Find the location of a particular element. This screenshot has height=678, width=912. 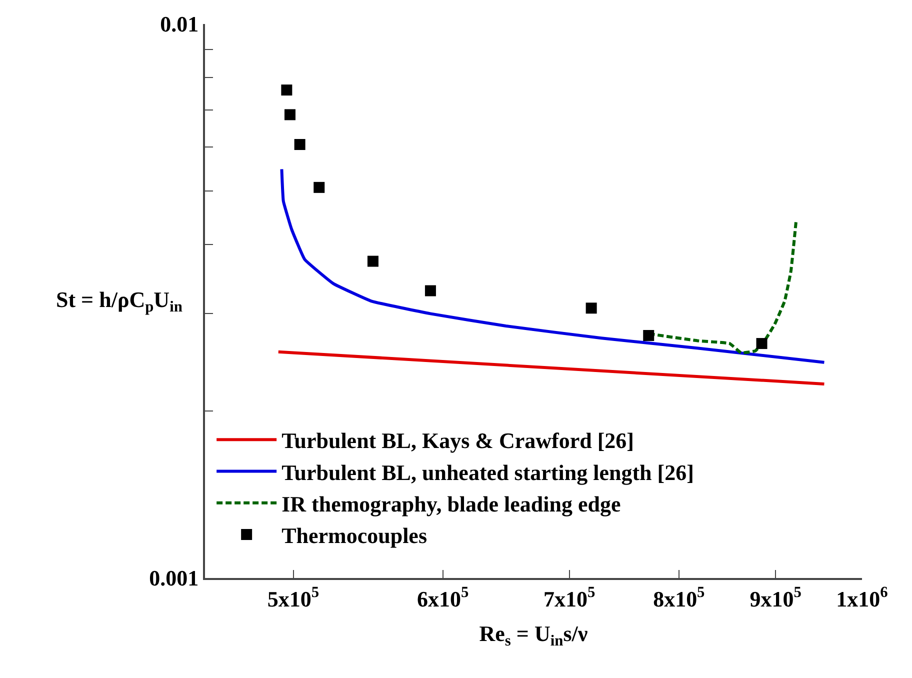

x-tick-label: 6x10$^{5}$ is located at coordinates (443, 598).